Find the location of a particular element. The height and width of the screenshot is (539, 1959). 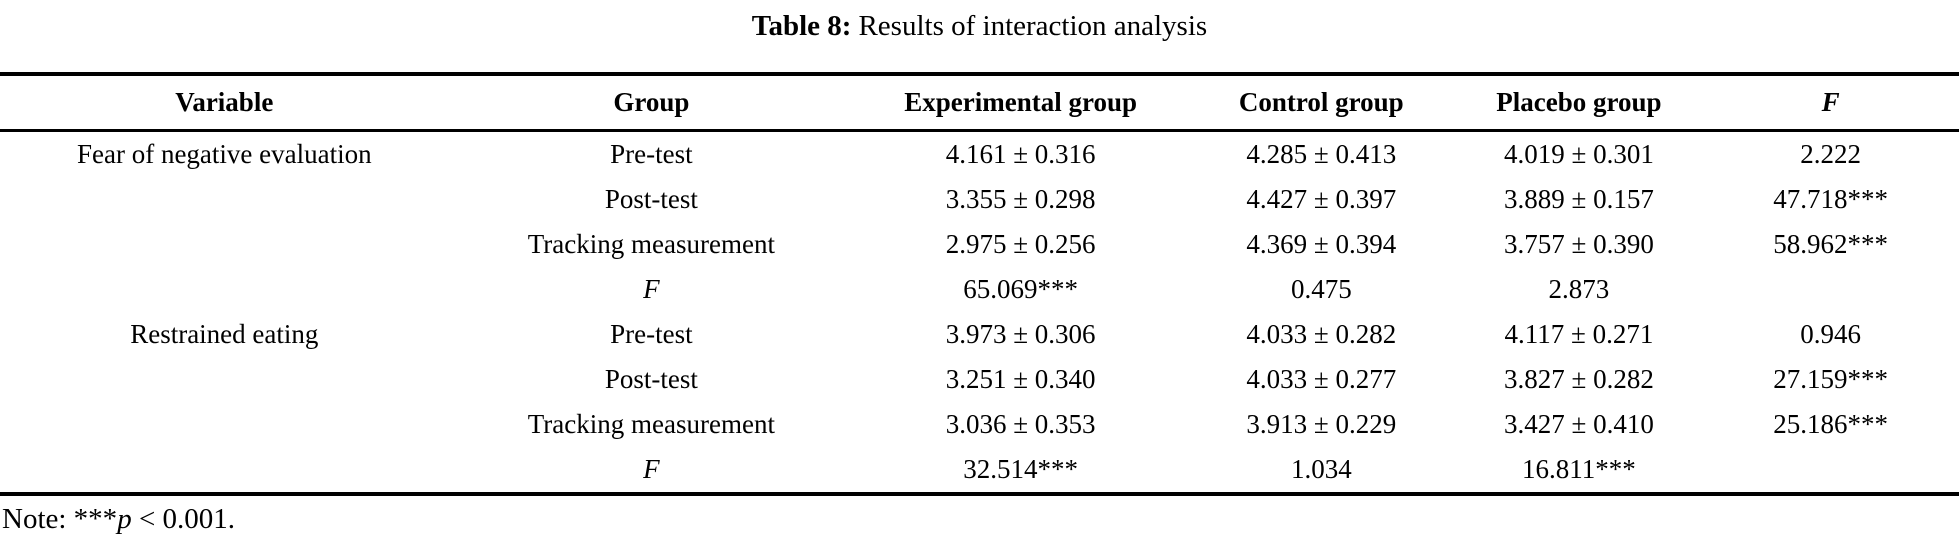

cell-placebo: 2.873 is located at coordinates (1579, 289).